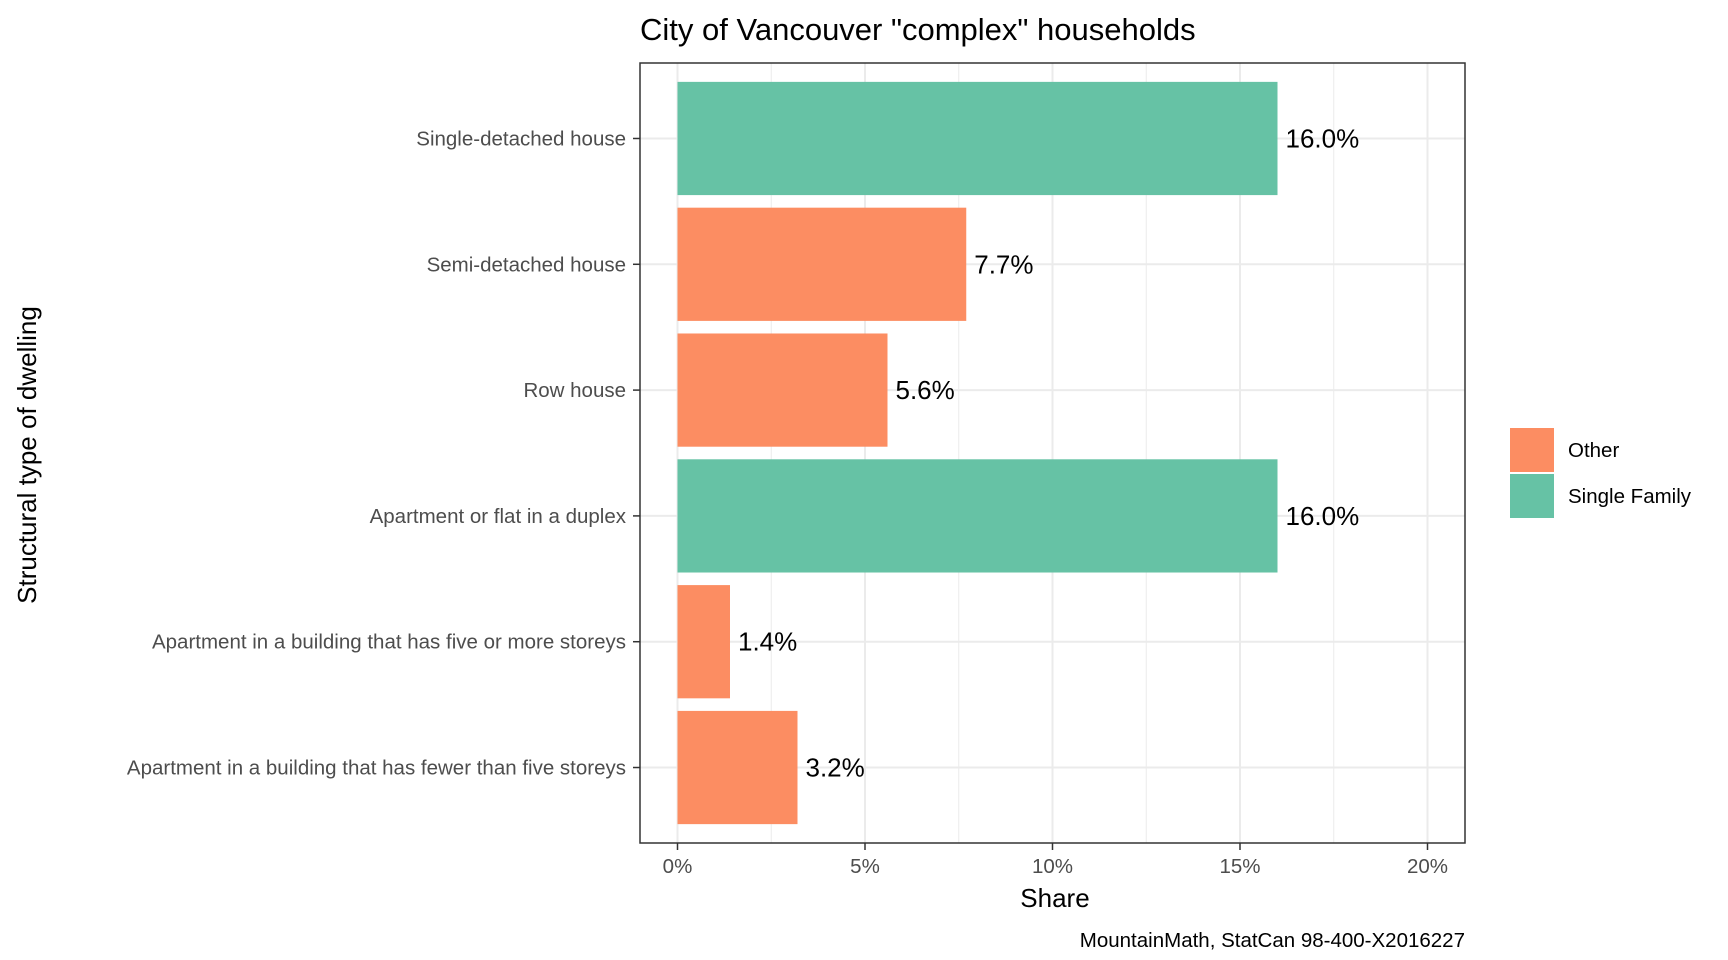 This screenshot has width=1728, height=960. What do you see at coordinates (1427, 866) in the screenshot?
I see `x-tick-label: 20%` at bounding box center [1427, 866].